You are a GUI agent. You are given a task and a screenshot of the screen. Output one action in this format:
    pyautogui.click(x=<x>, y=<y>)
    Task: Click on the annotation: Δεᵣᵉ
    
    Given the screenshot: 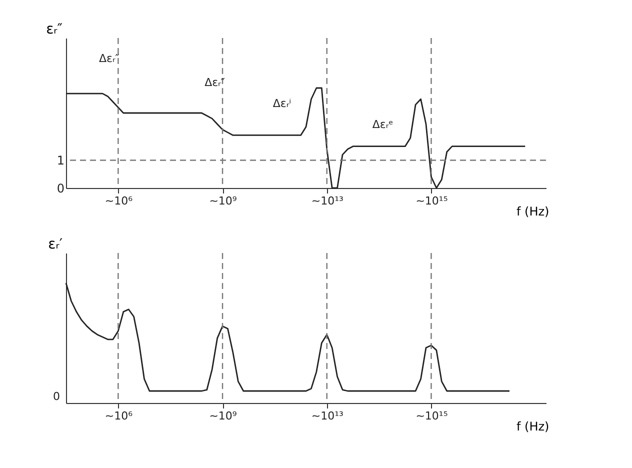 What is the action you would take?
    pyautogui.click(x=383, y=124)
    